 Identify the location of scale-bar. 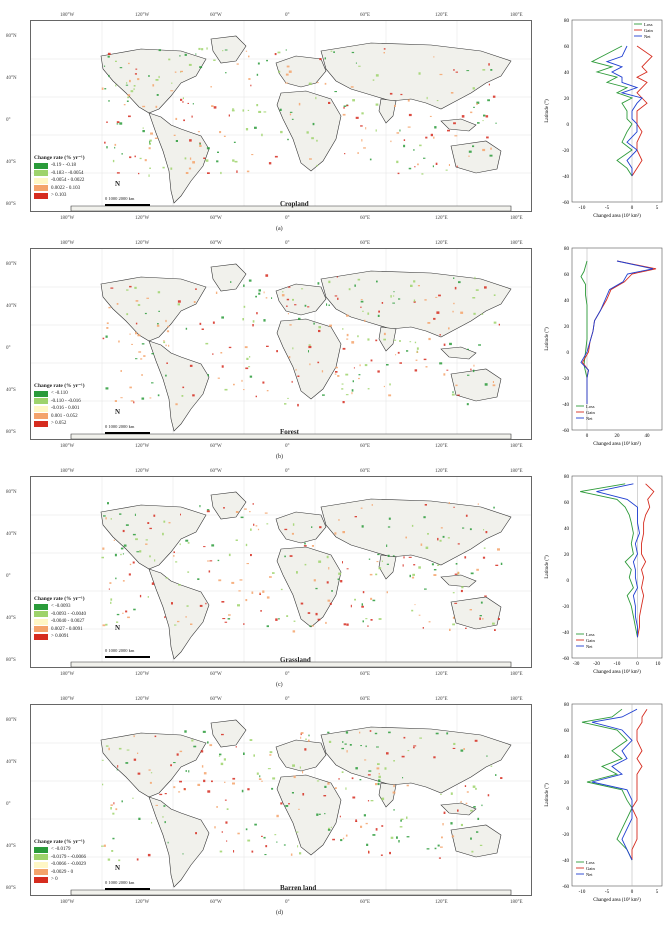
(127, 657).